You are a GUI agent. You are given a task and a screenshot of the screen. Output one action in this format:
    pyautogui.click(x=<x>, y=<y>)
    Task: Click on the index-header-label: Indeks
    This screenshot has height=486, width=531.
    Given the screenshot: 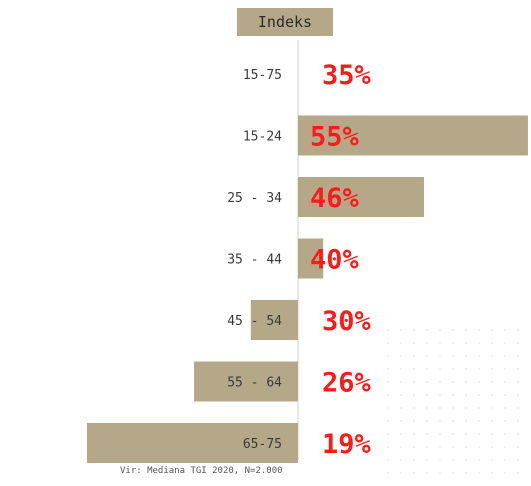 What is the action you would take?
    pyautogui.click(x=285, y=22)
    